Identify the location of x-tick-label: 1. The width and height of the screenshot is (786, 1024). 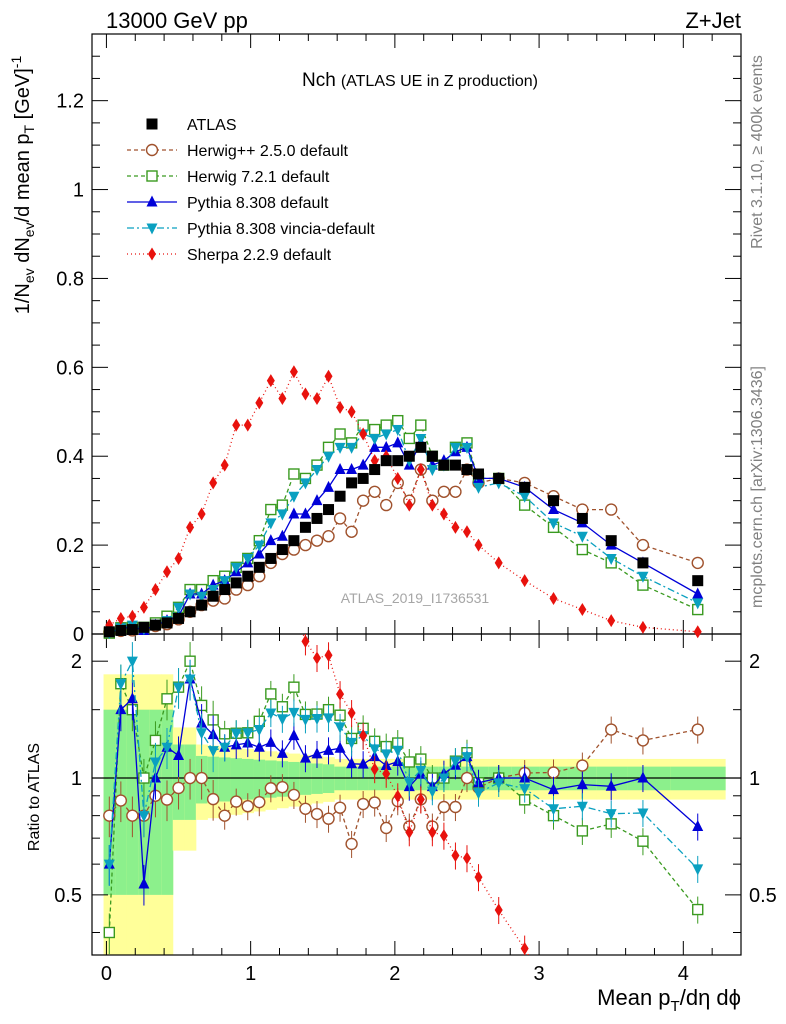
(250, 974).